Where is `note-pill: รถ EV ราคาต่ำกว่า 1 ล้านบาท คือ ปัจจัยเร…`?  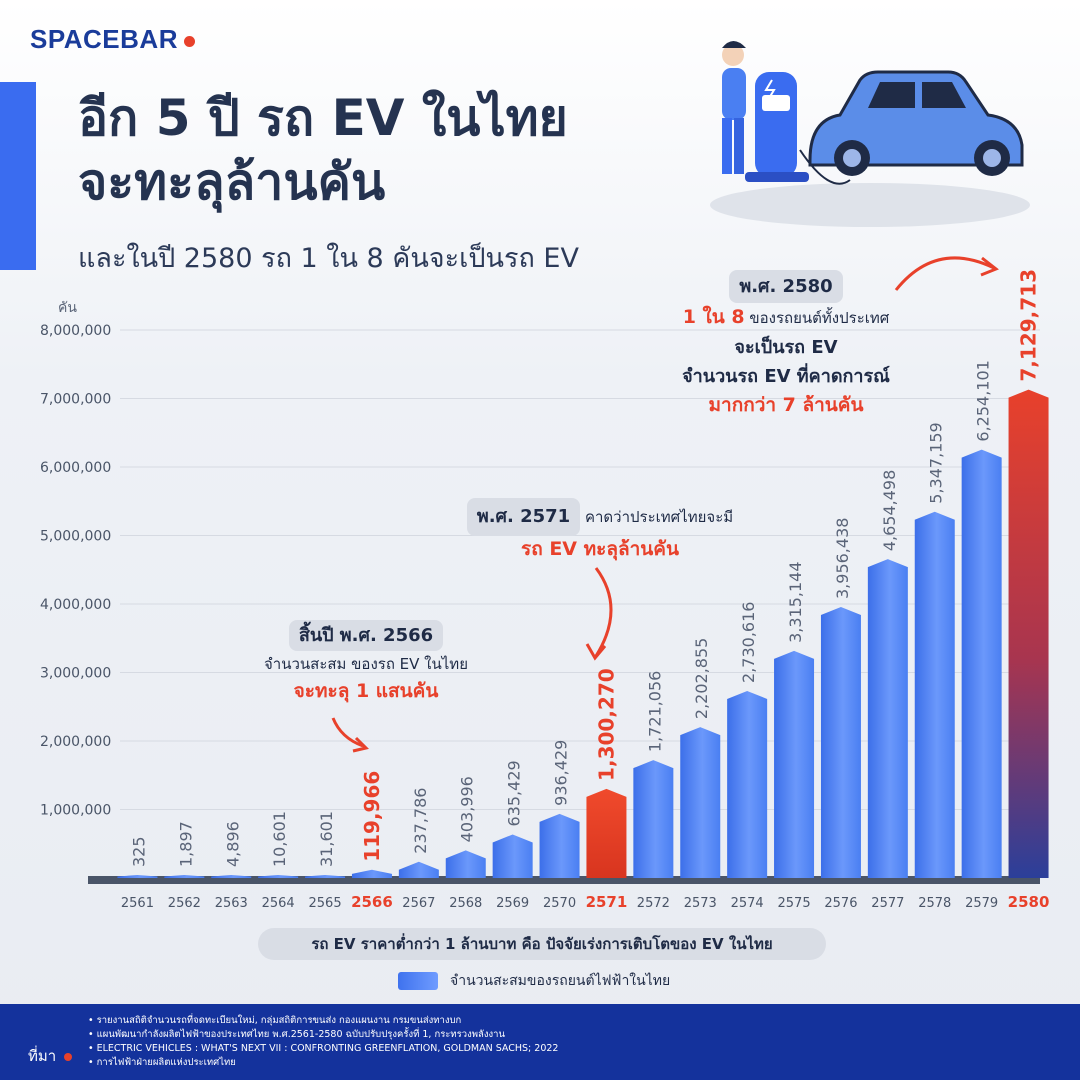 note-pill: รถ EV ราคาต่ำกว่า 1 ล้านบาท คือ ปัจจัยเร… is located at coordinates (542, 944).